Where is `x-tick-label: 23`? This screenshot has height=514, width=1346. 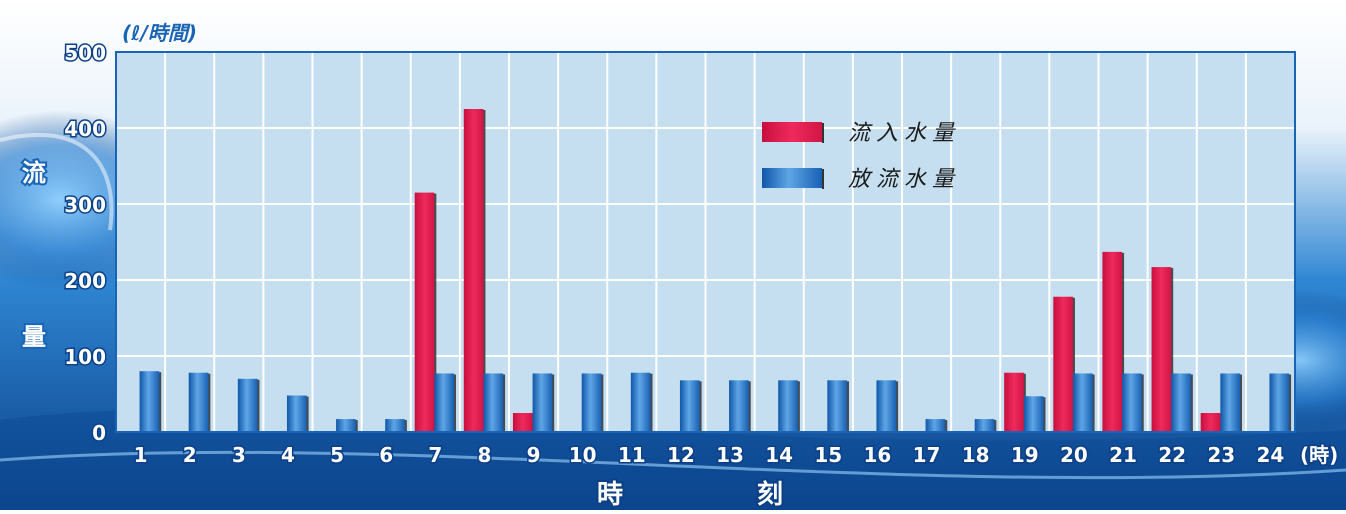 x-tick-label: 23 is located at coordinates (1221, 455).